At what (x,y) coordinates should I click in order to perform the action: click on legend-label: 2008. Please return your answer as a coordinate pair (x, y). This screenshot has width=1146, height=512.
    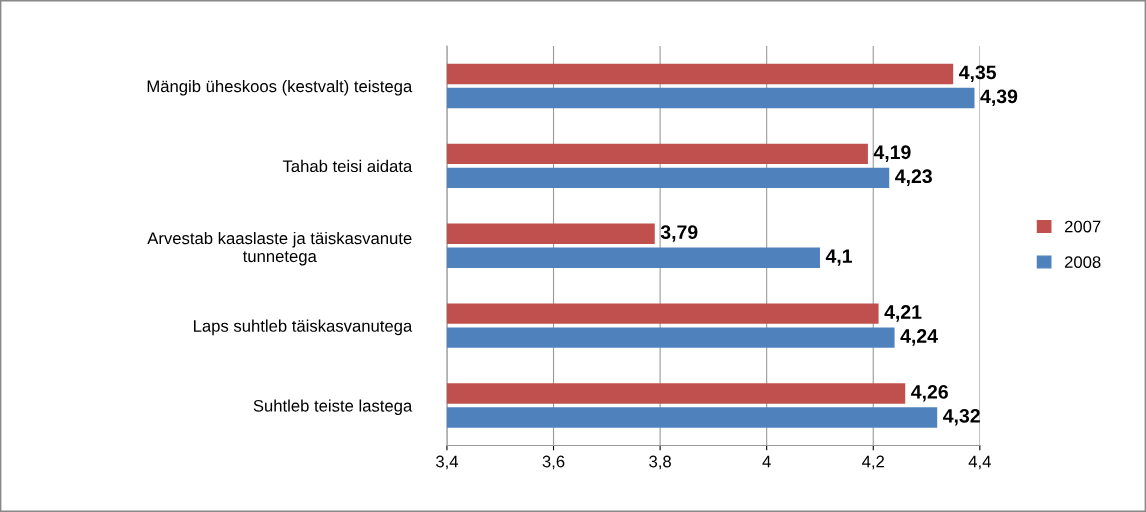
    Looking at the image, I should click on (1082, 262).